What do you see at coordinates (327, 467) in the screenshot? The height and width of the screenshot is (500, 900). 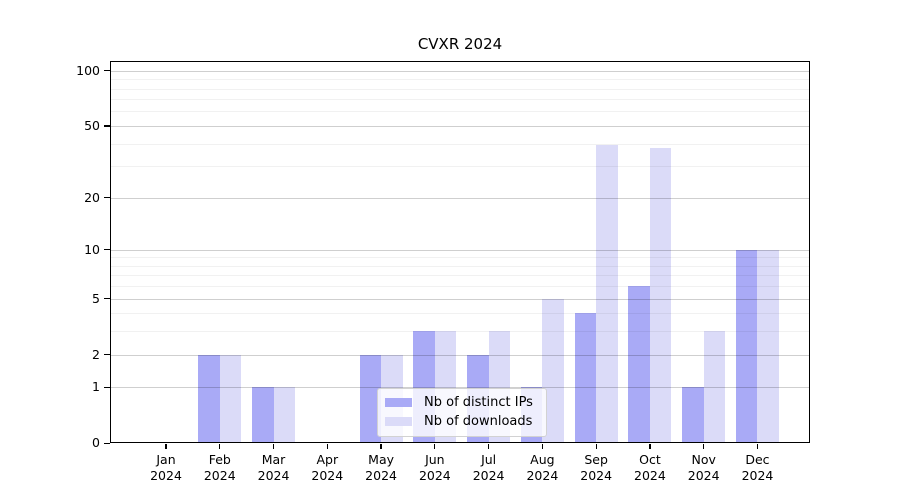 I see `x-axis-label-apr-2024: Apr 2024` at bounding box center [327, 467].